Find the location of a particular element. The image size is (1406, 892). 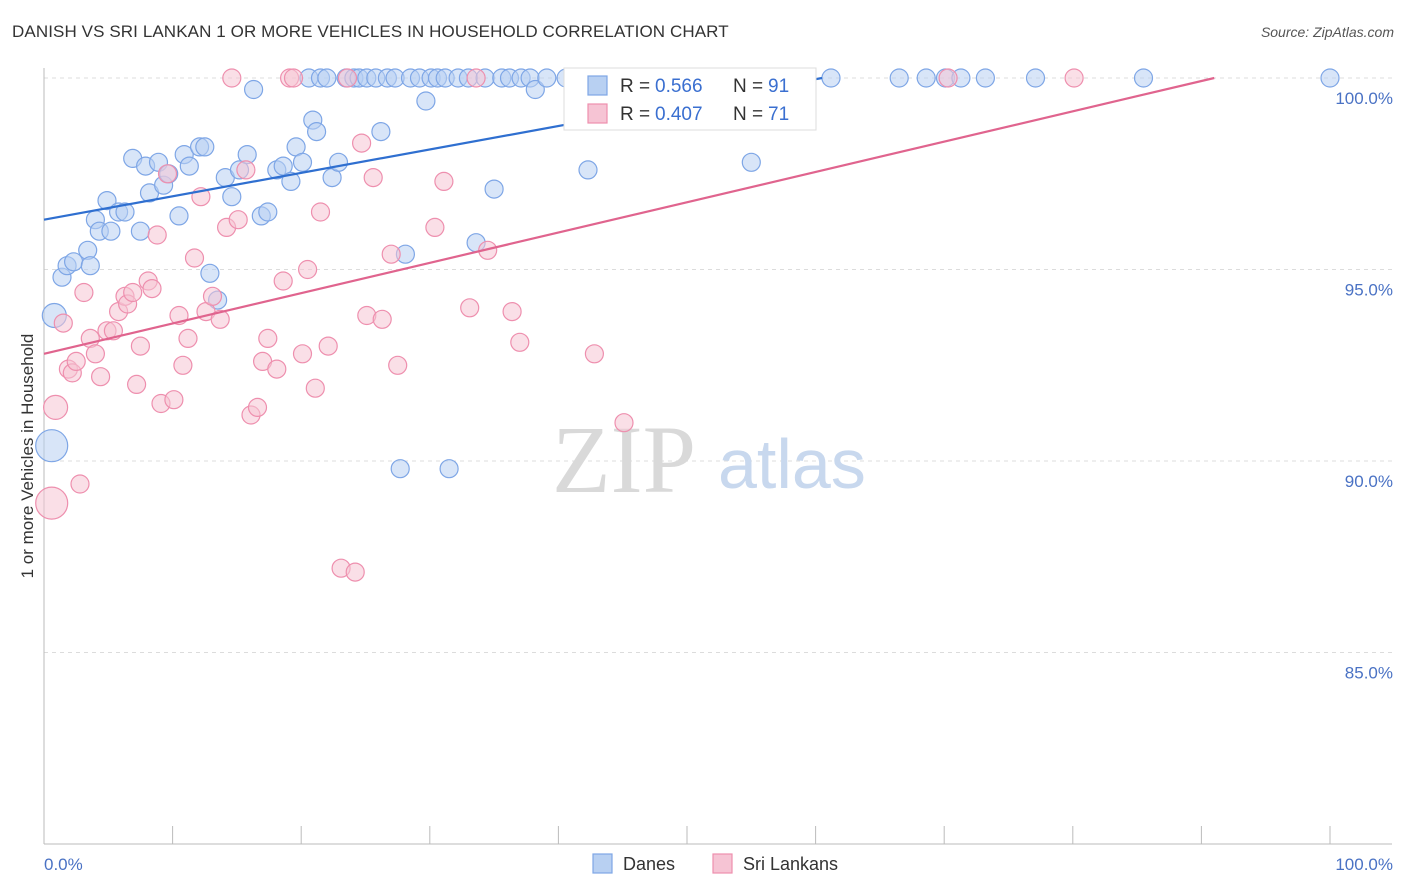

legend-r-value: 0.566 is located at coordinates (679, 86).